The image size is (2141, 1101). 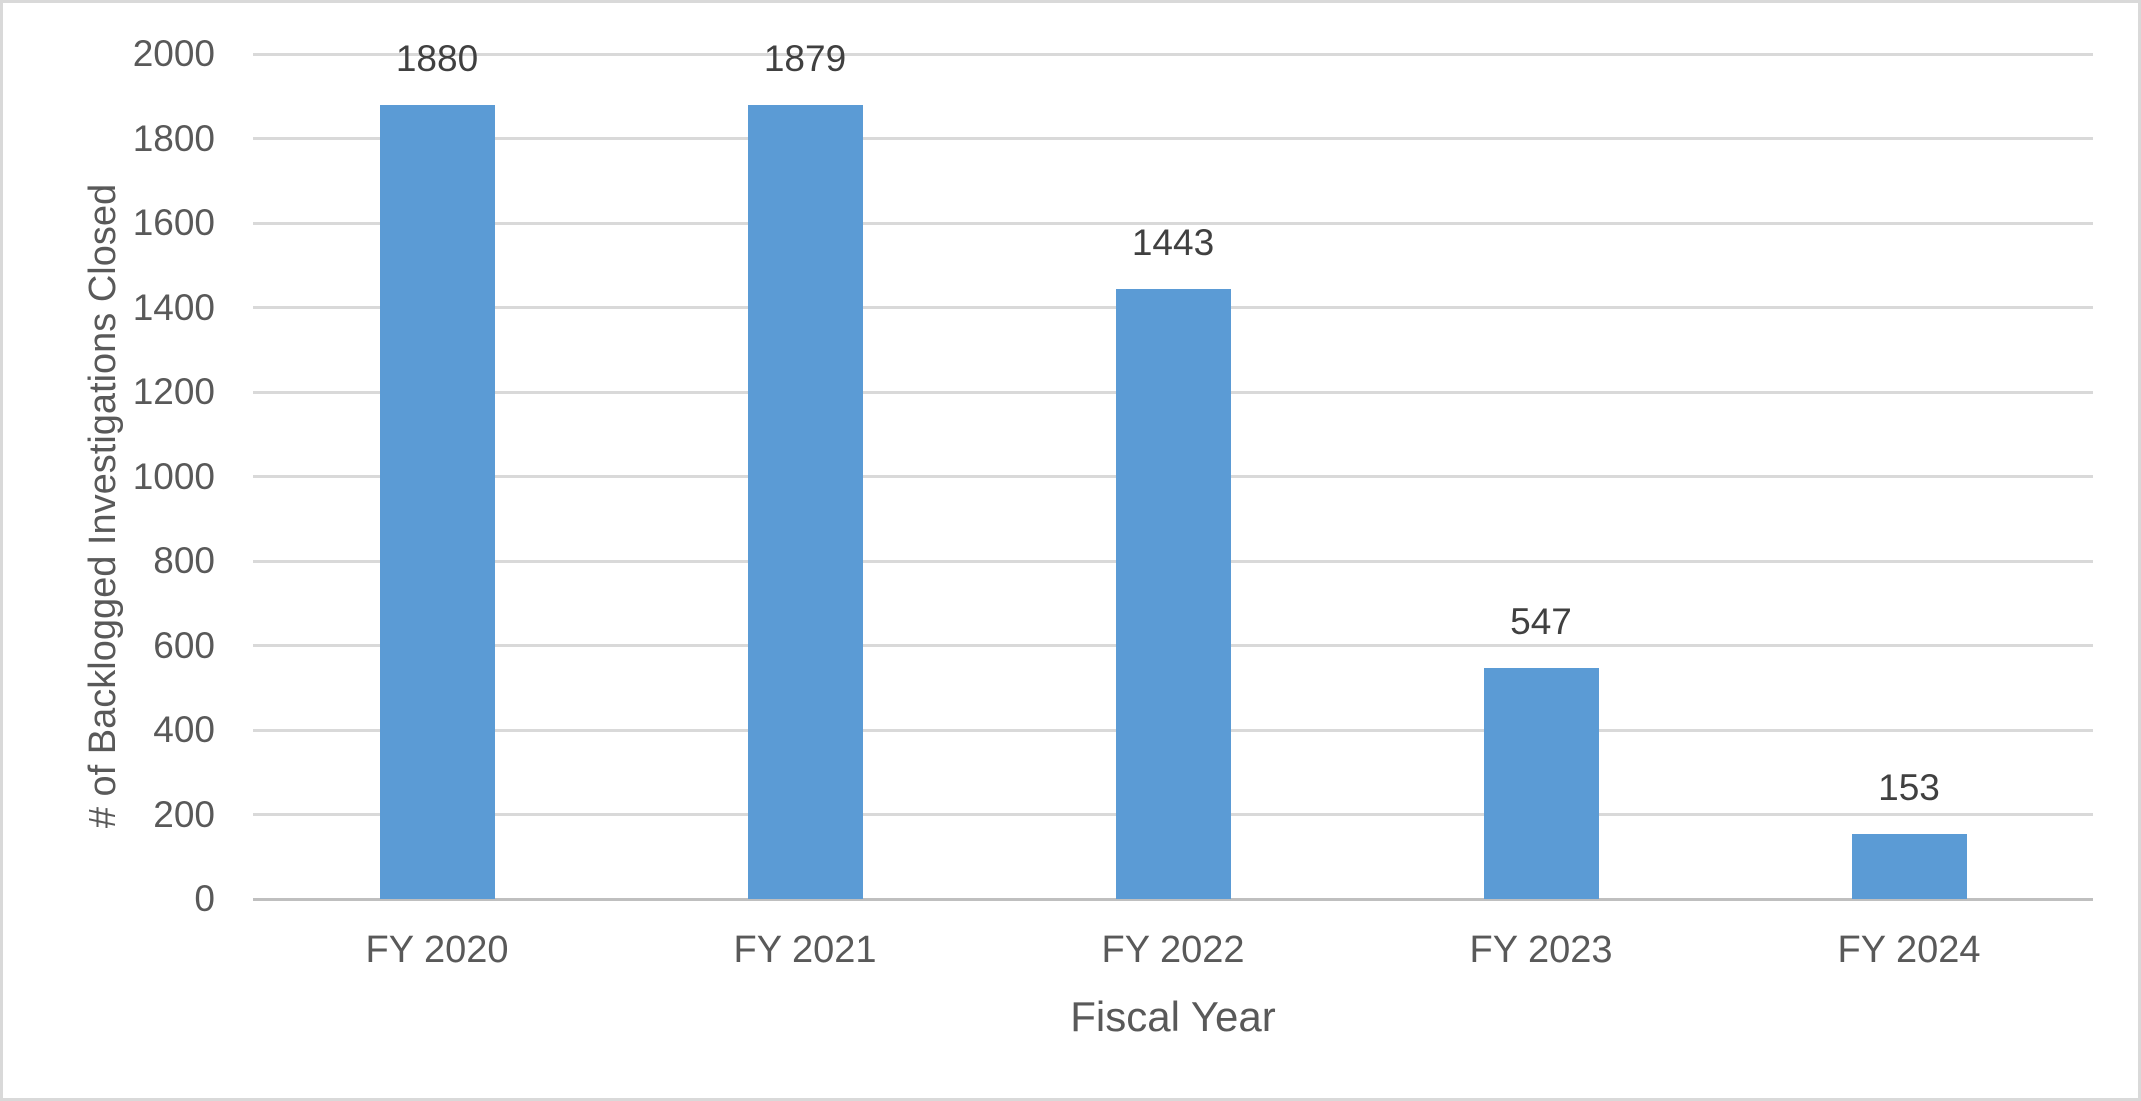 What do you see at coordinates (437, 58) in the screenshot?
I see `data-label: 1880` at bounding box center [437, 58].